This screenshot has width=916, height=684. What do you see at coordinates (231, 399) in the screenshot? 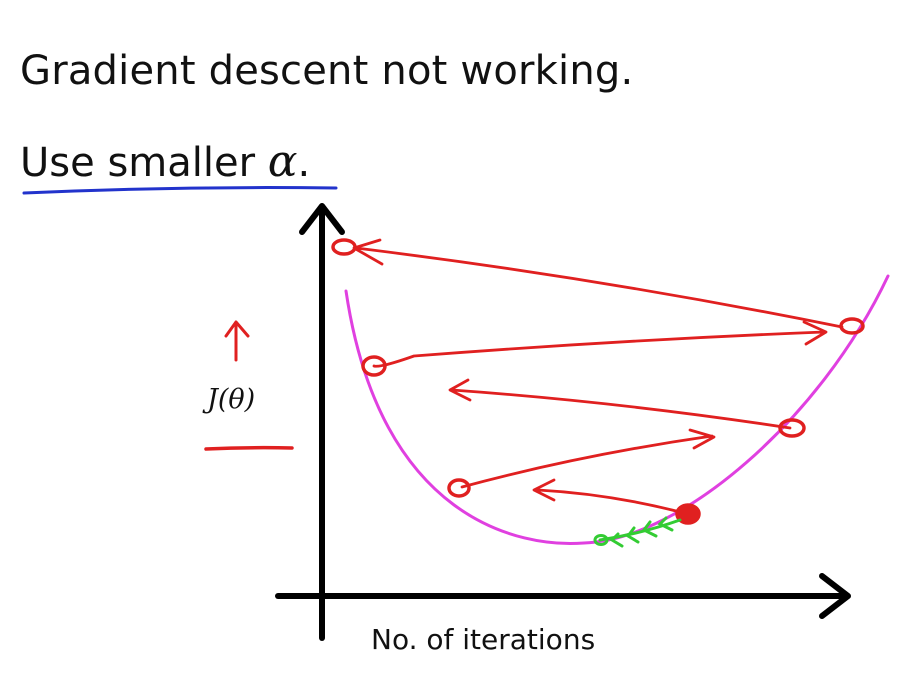
I see `y-axis-label: J(θ)` at bounding box center [231, 399].